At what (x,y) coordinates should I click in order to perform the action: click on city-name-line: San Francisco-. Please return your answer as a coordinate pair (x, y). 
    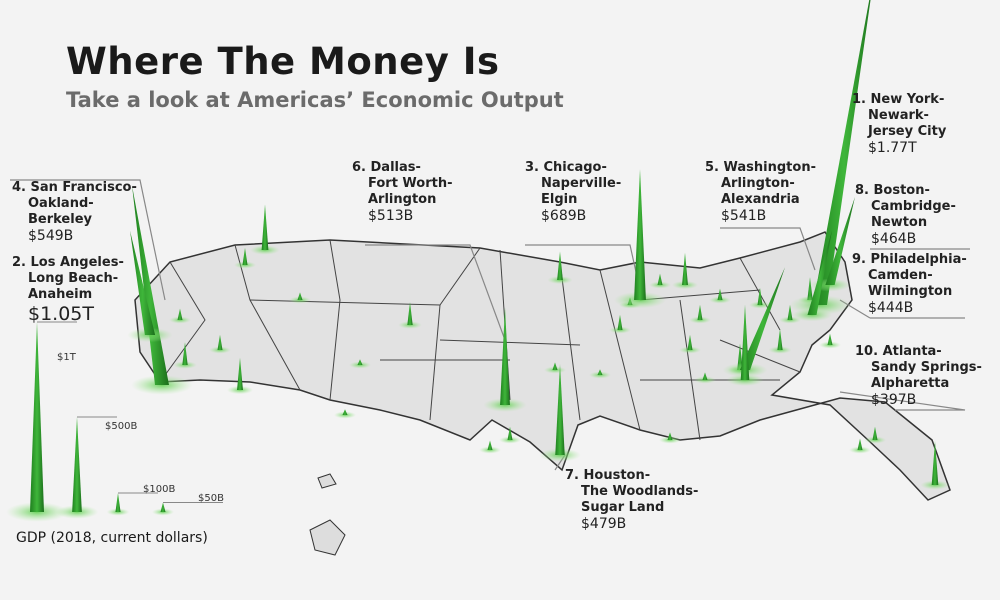
    Looking at the image, I should click on (83, 187).